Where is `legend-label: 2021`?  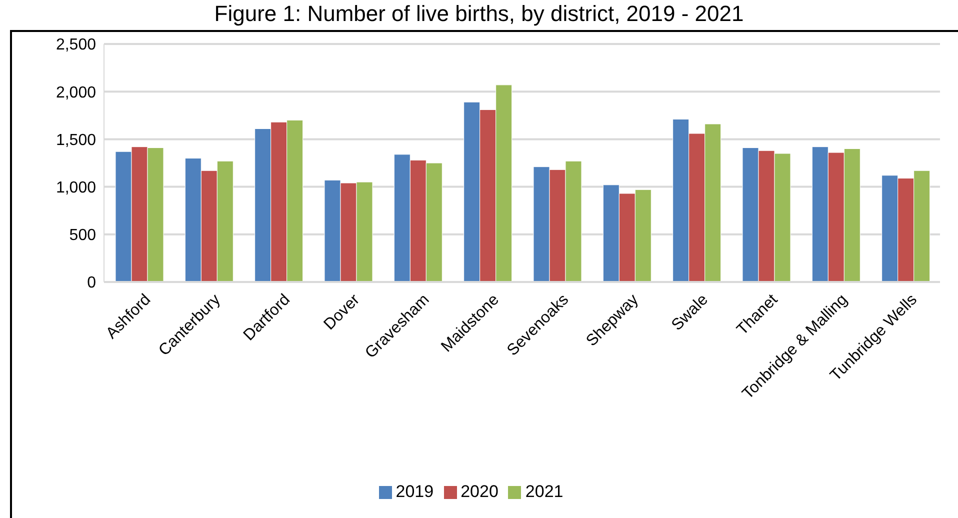
legend-label: 2021 is located at coordinates (544, 491).